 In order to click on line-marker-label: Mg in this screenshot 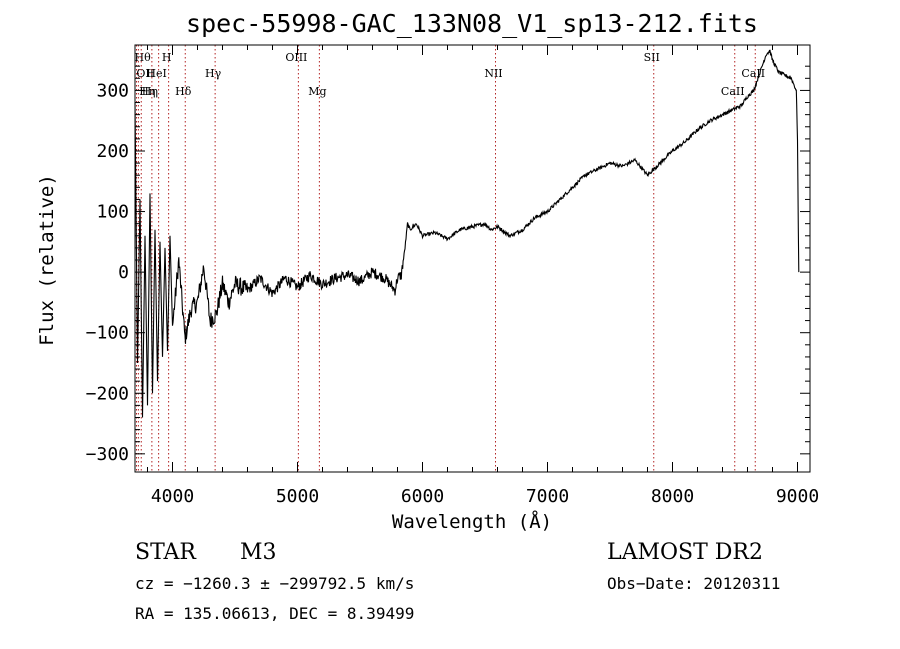, I will do `click(317, 91)`.